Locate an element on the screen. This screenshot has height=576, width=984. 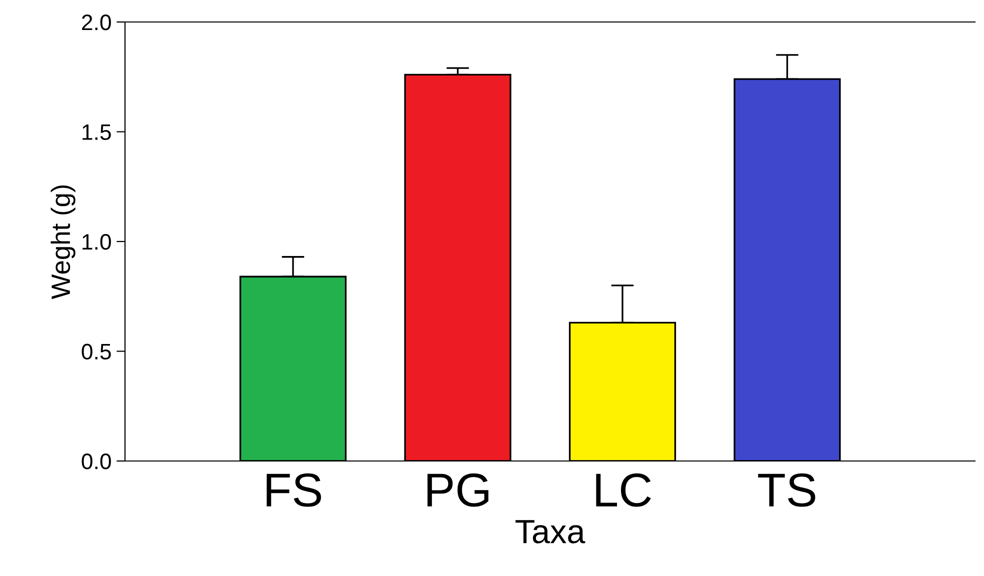
x-tick-label: LC is located at coordinates (623, 490).